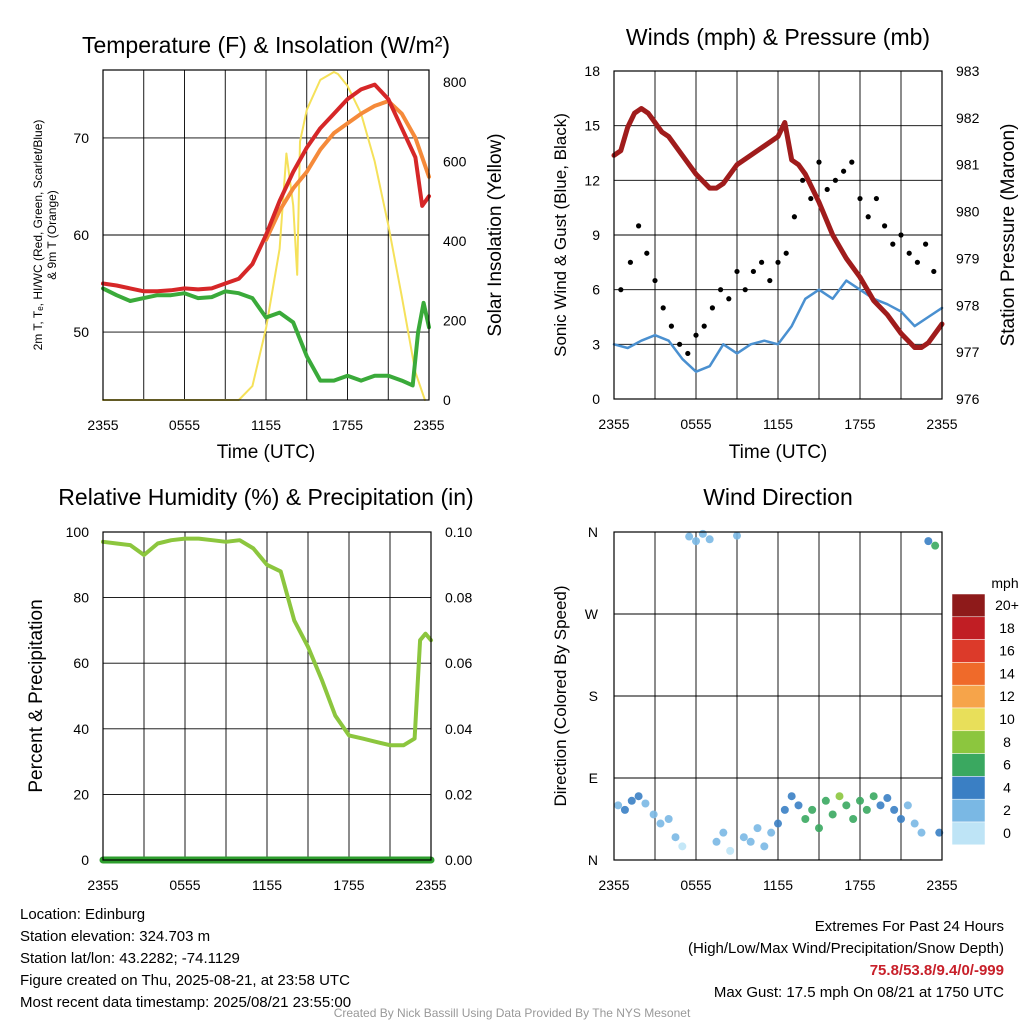 This screenshot has height=1024, width=1024. Describe the element at coordinates (941, 424) in the screenshot. I see `wind-x-tick-label: 2355` at that location.